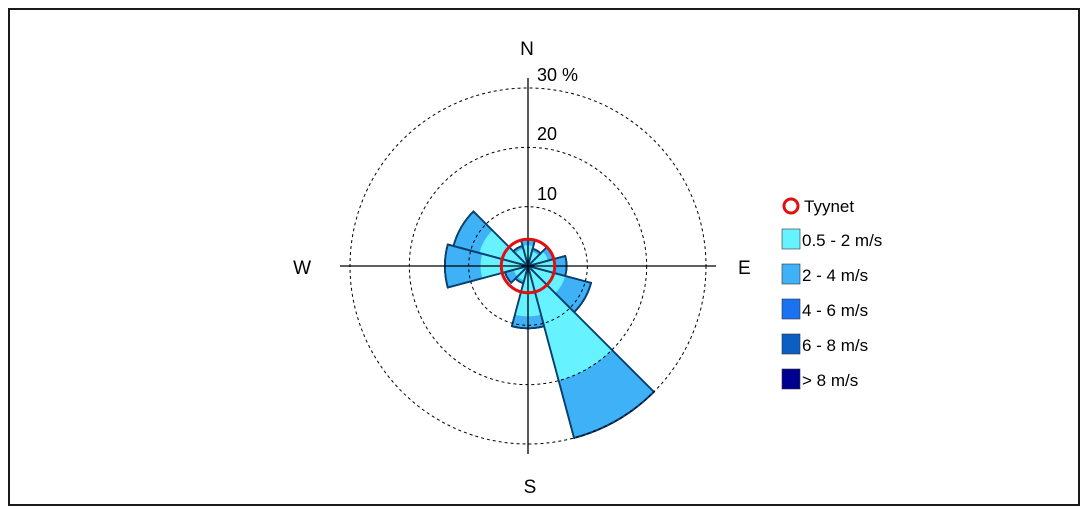  Describe the element at coordinates (547, 134) in the screenshot. I see `ring-label-20: 20` at that location.